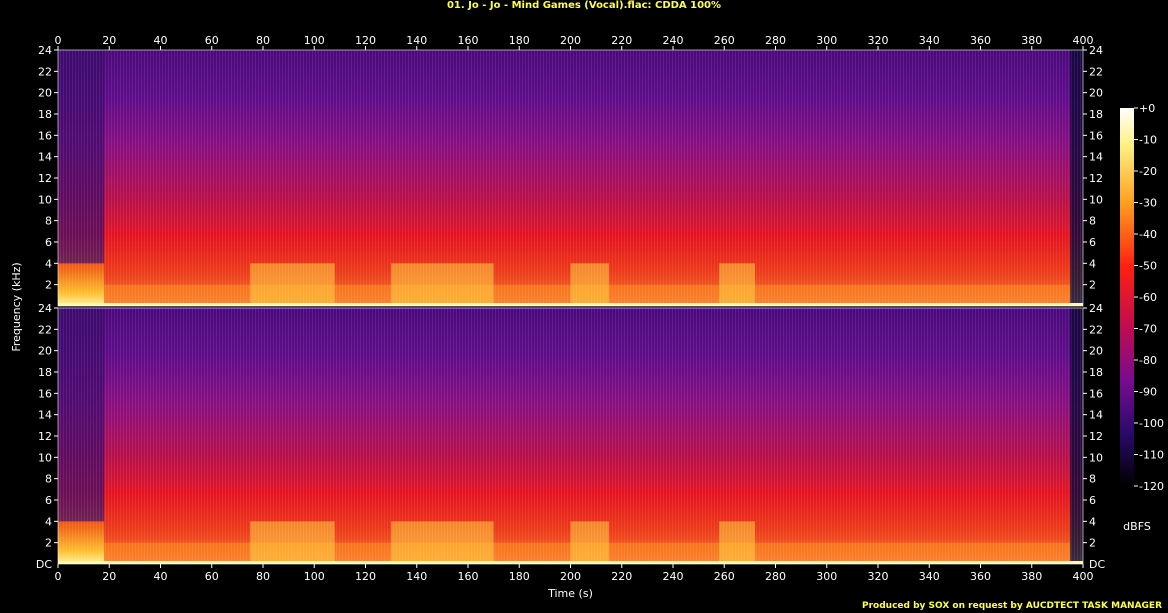  I want to click on x-tick-label-top: 400, so click(1083, 40).